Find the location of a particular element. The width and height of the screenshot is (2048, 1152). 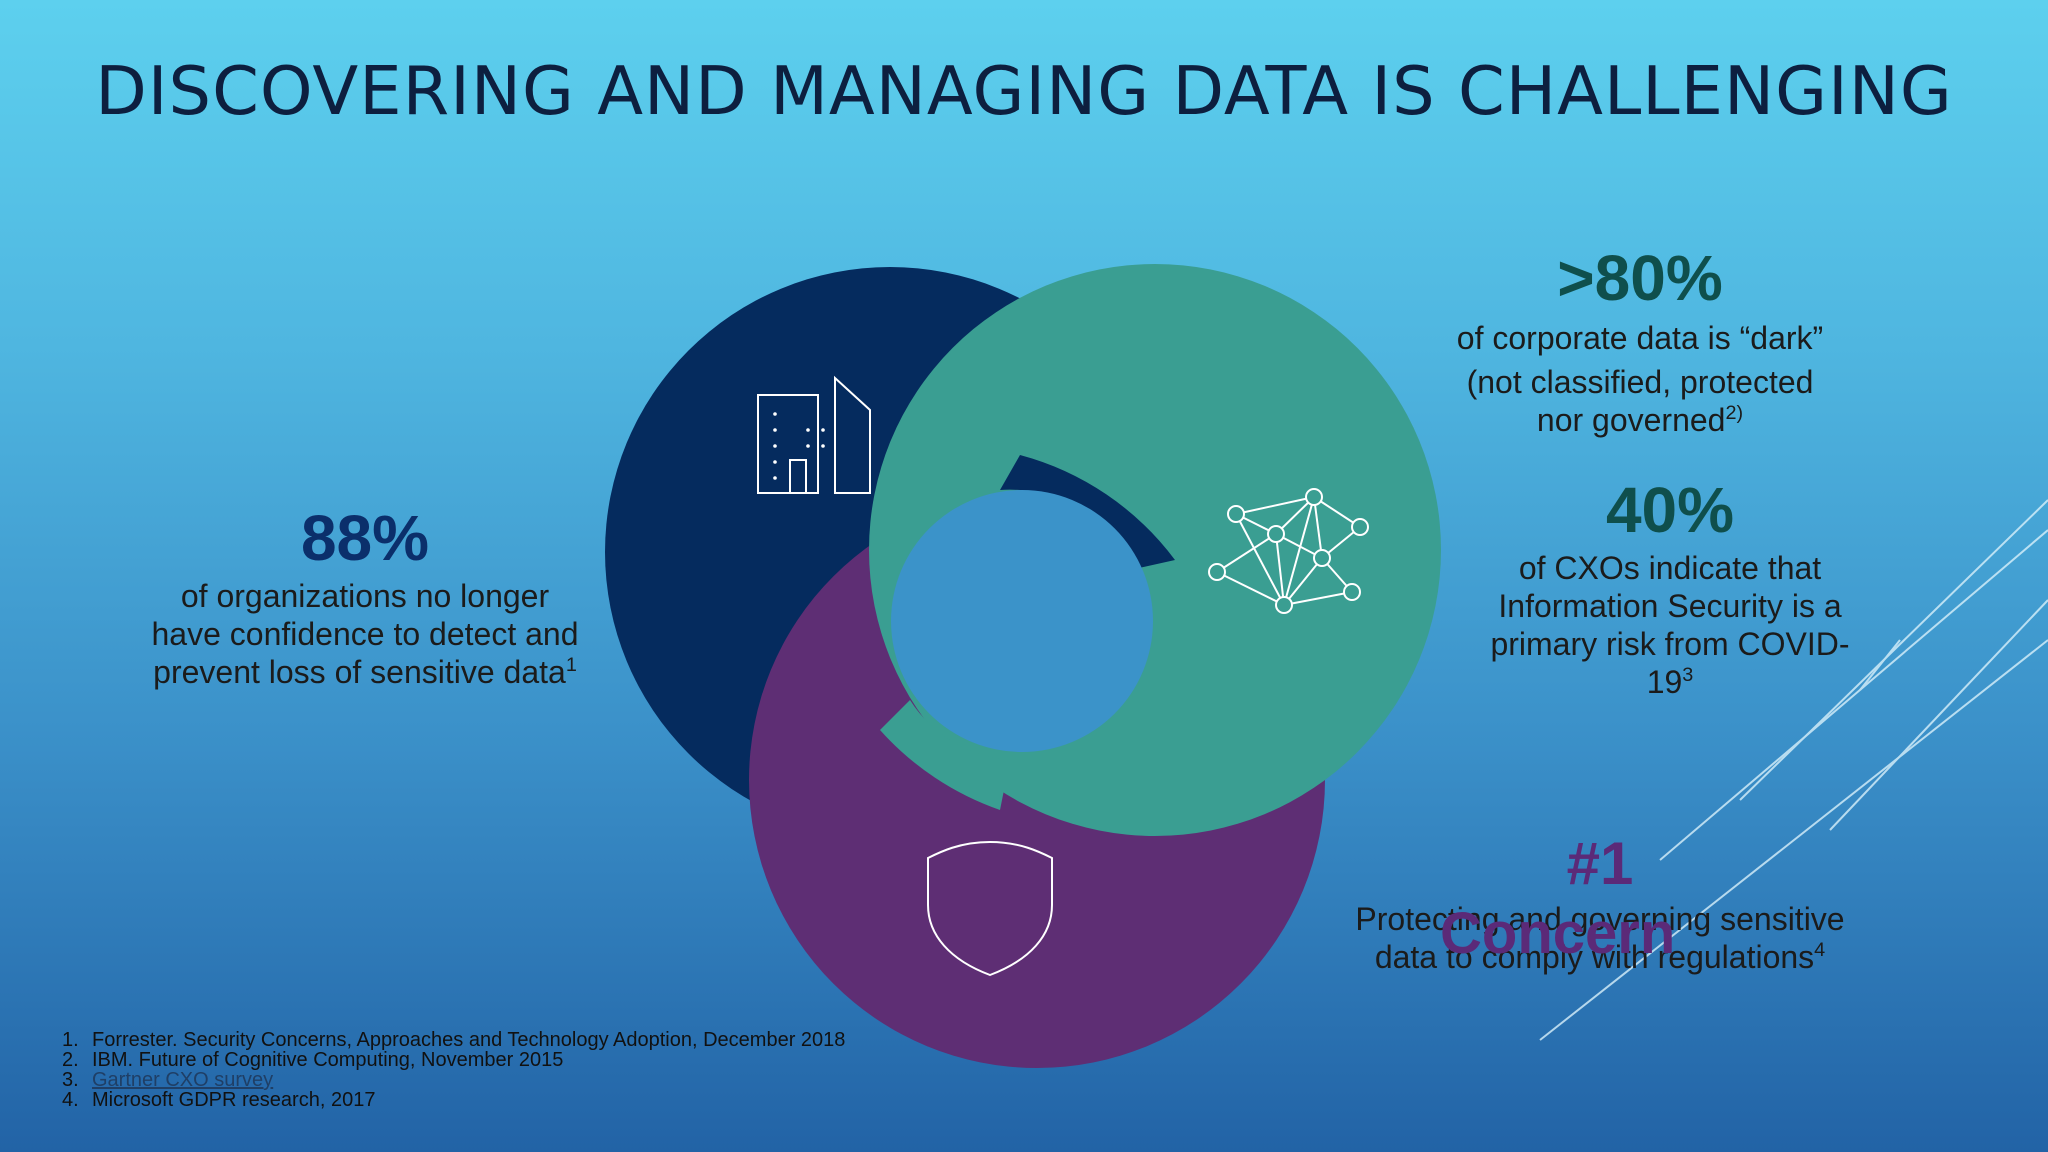

reference-item: 4. Microsoft GDPR research, 2017 is located at coordinates (219, 1100).